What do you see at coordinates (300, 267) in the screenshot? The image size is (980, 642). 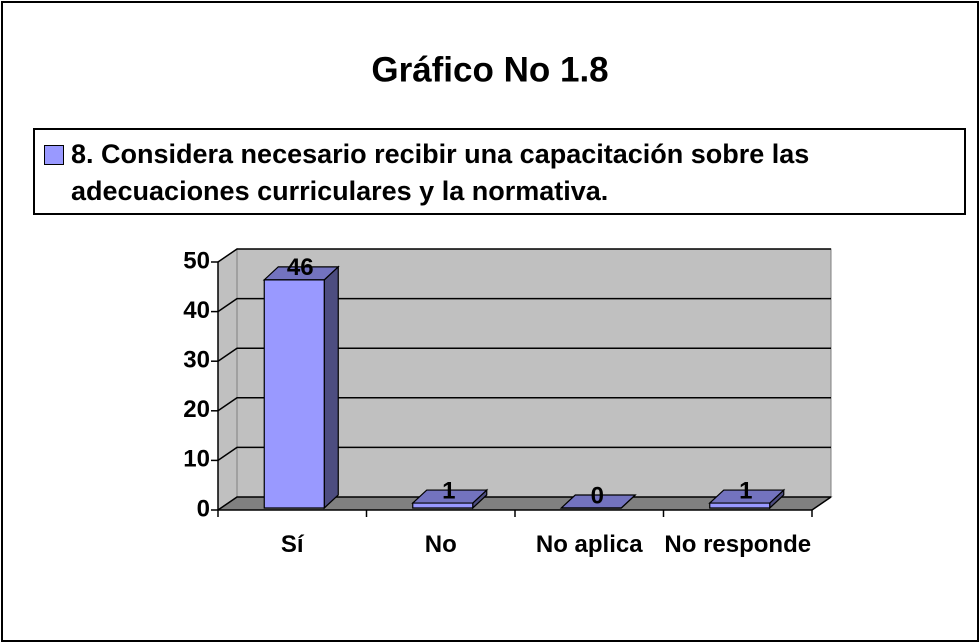 I see `value-label: 46` at bounding box center [300, 267].